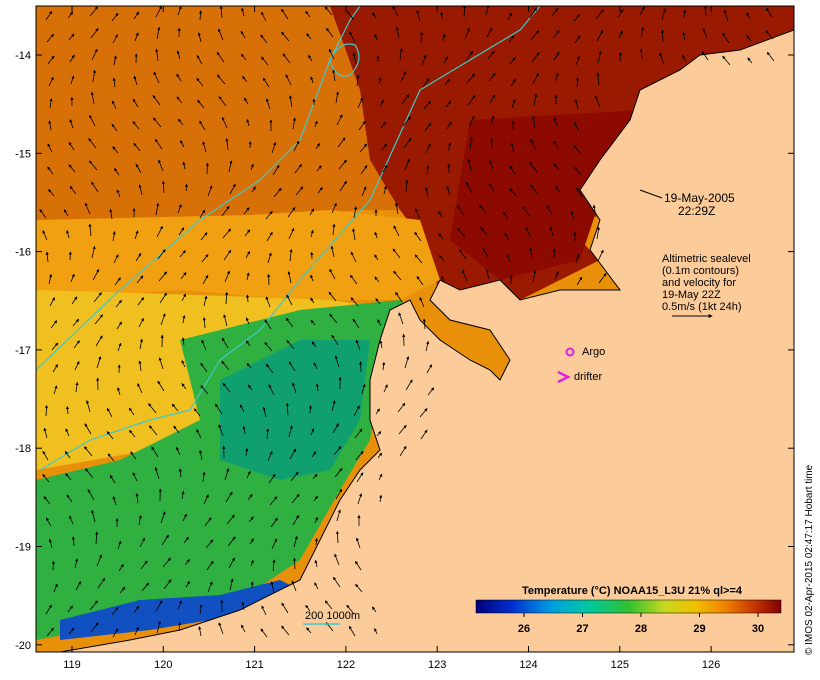  I want to click on colorbar-tick-label: 30, so click(758, 629).